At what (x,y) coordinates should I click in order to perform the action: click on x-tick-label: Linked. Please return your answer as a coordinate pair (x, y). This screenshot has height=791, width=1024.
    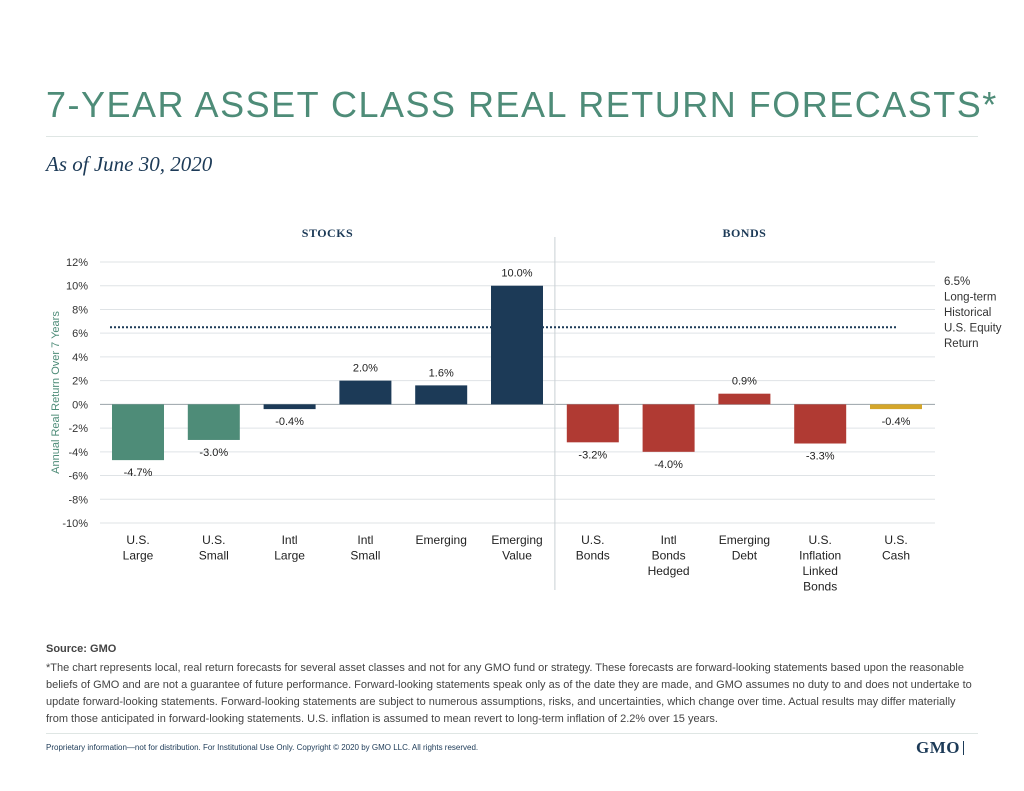
    Looking at the image, I should click on (820, 571).